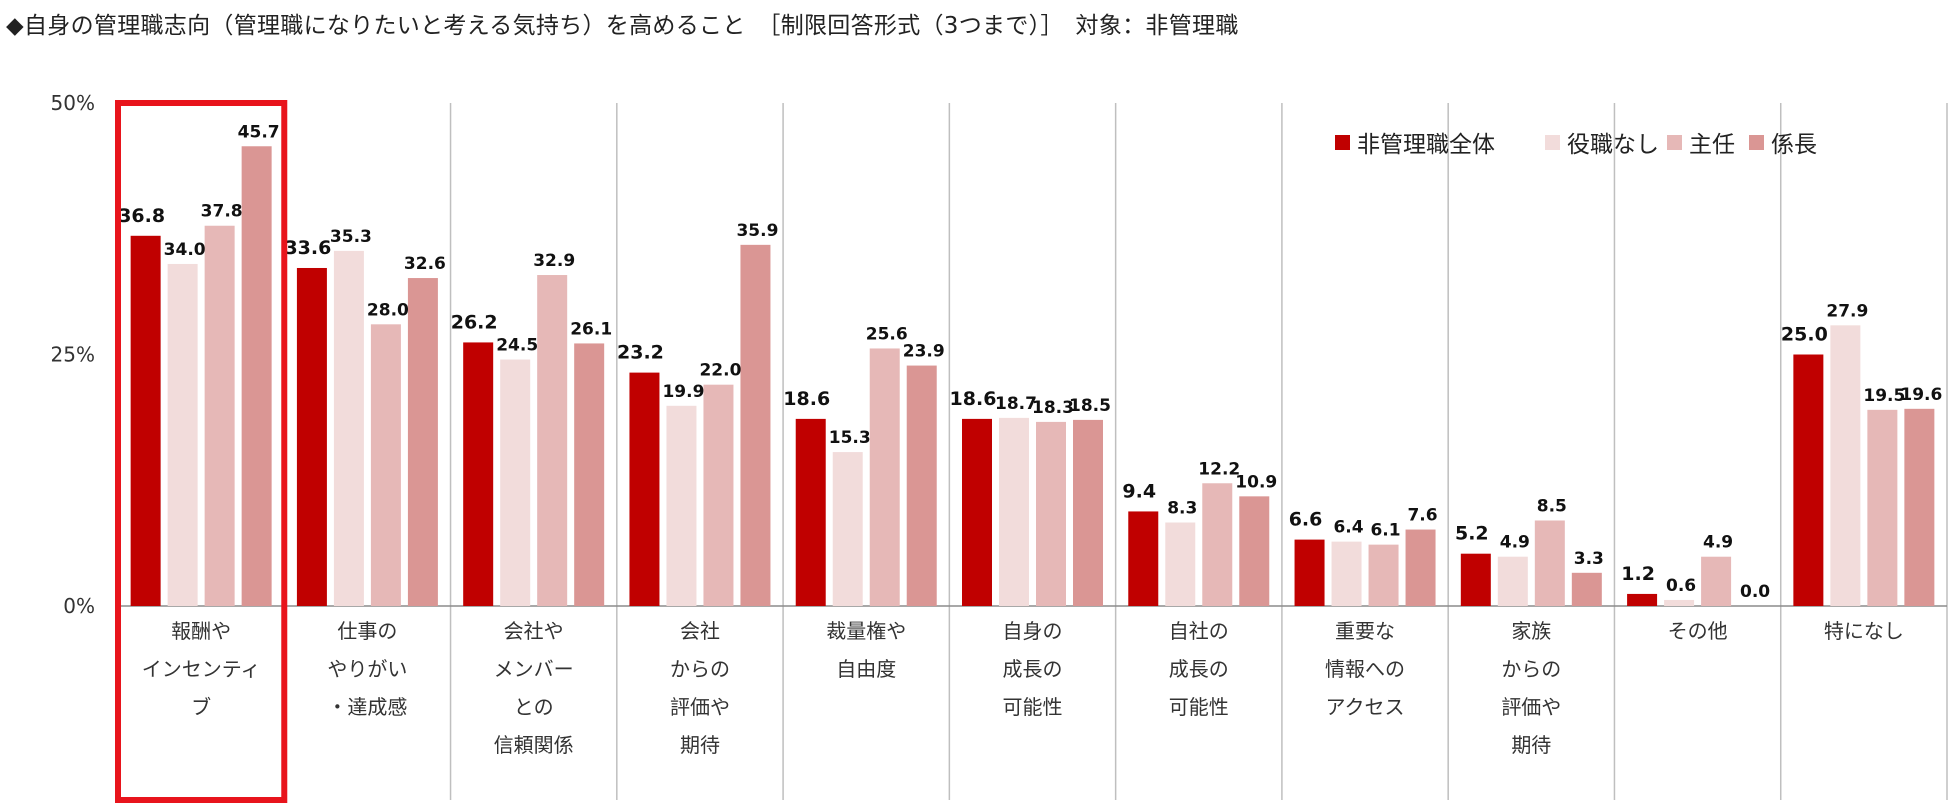 This screenshot has height=804, width=1950. Describe the element at coordinates (73, 103) in the screenshot. I see `y-tick-label: 50%` at that location.